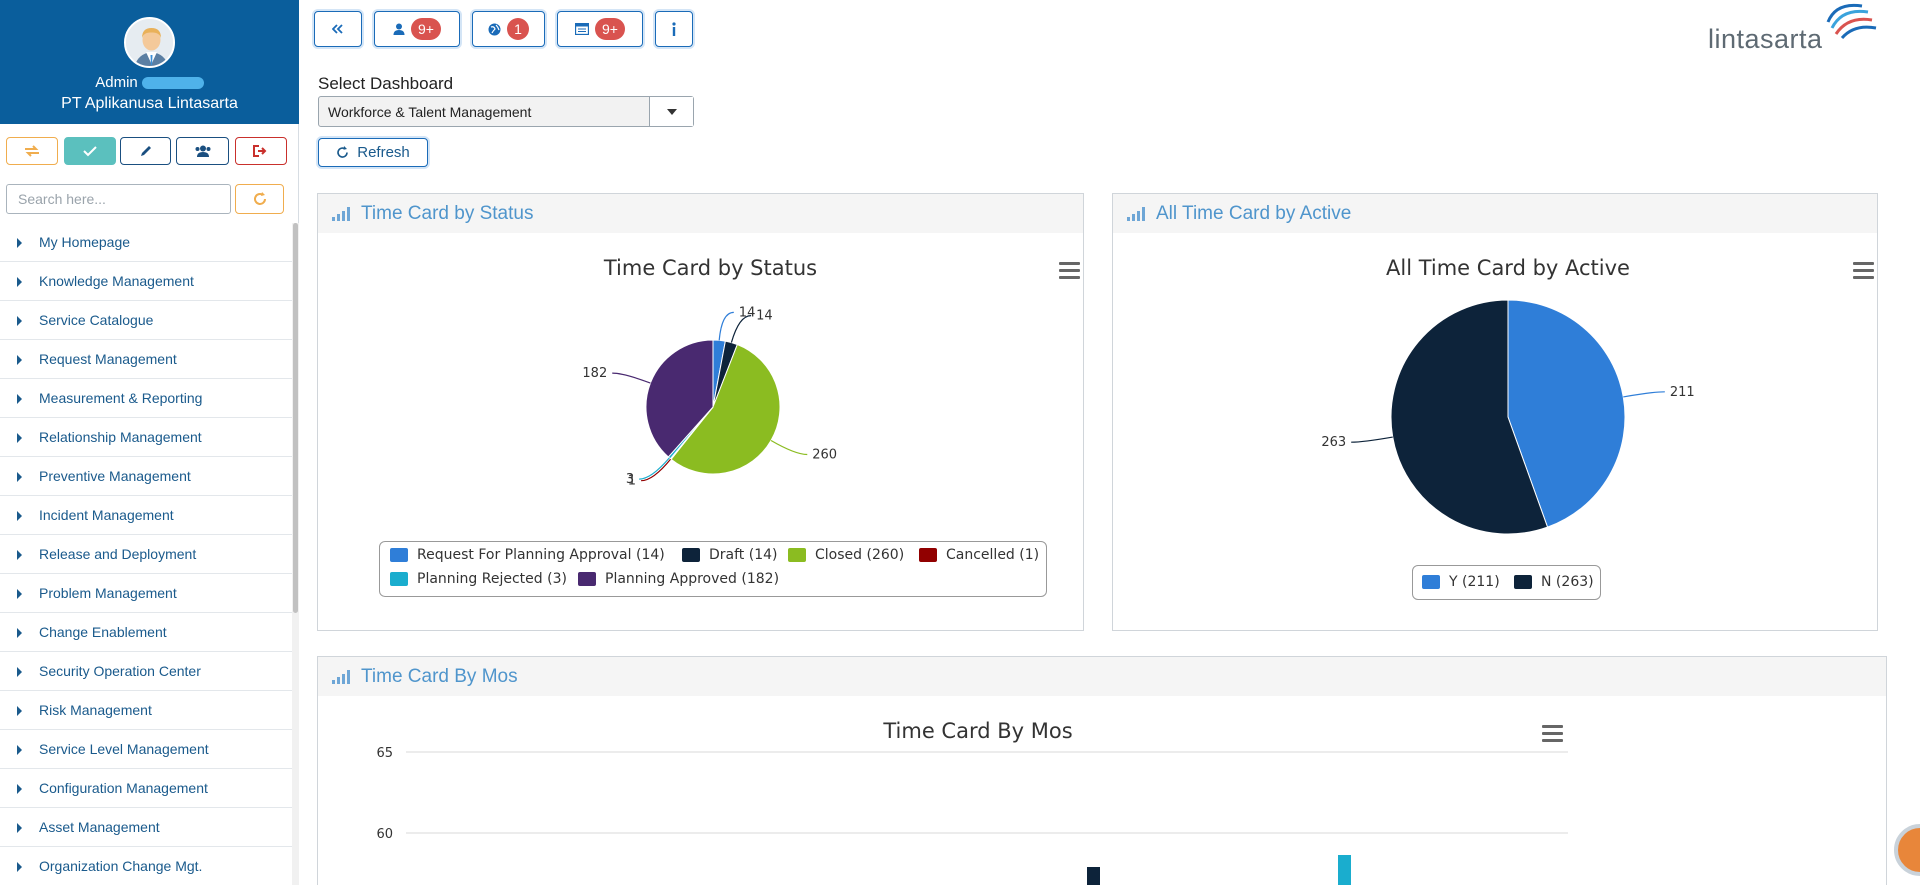 This screenshot has height=885, width=1920. I want to click on sign-out-icon, so click(260, 151).